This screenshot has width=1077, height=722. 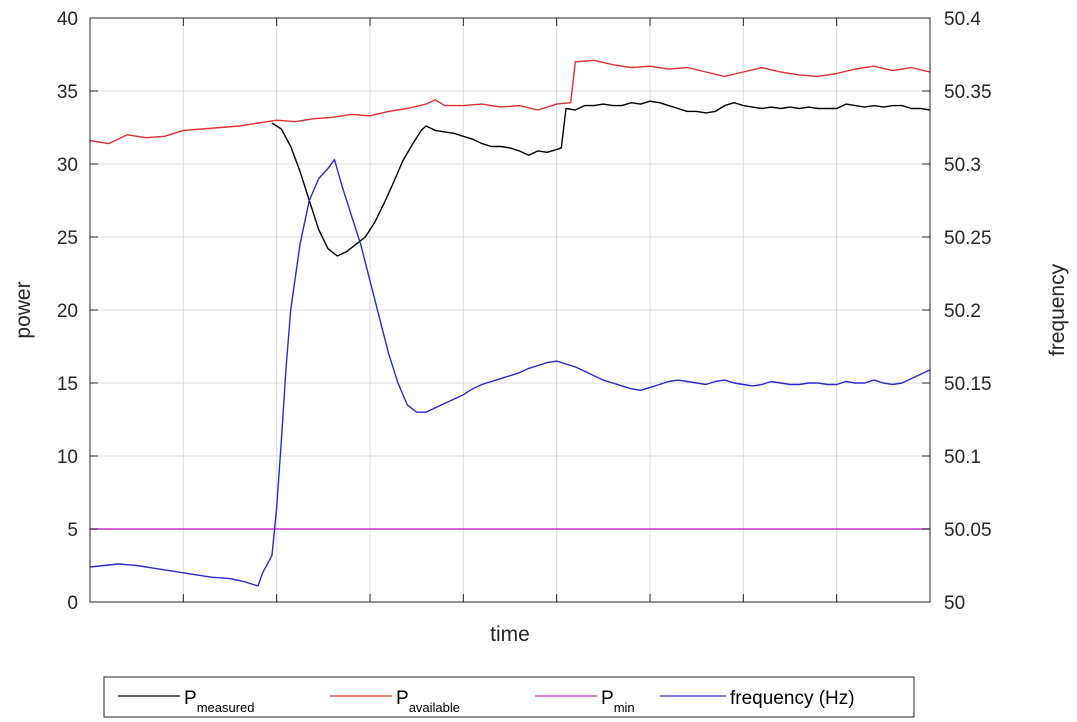 I want to click on series-line-measured, so click(x=601, y=178).